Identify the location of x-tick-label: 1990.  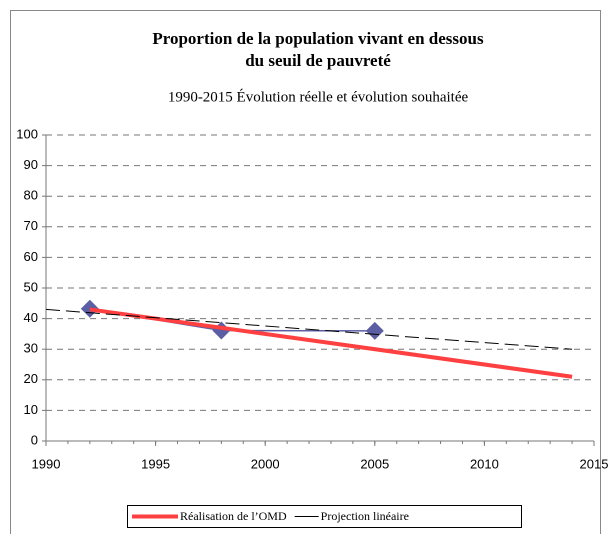
(46, 463).